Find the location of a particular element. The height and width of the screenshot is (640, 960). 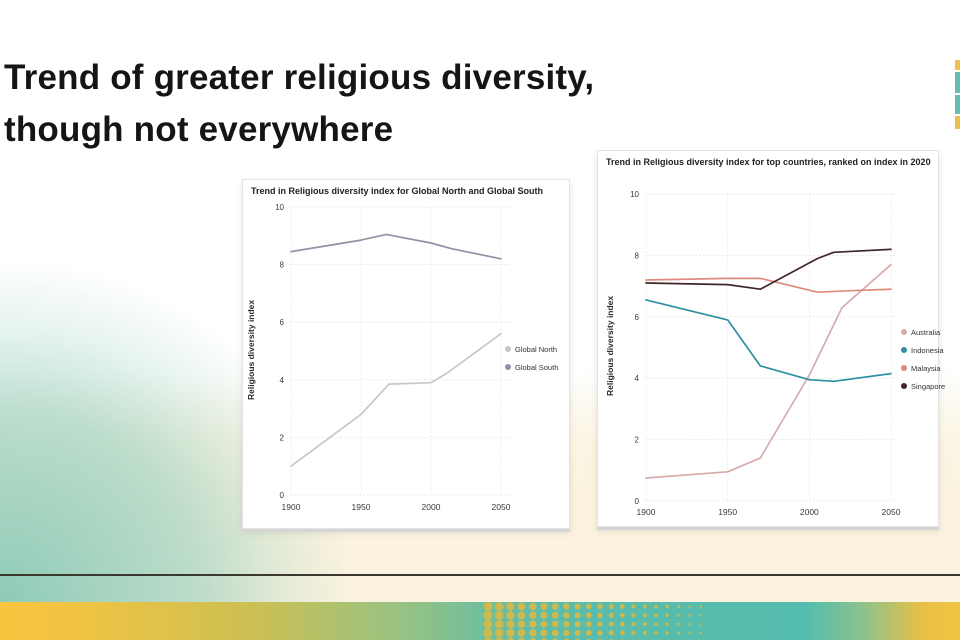

halftone-dots-pattern is located at coordinates (592, 621).